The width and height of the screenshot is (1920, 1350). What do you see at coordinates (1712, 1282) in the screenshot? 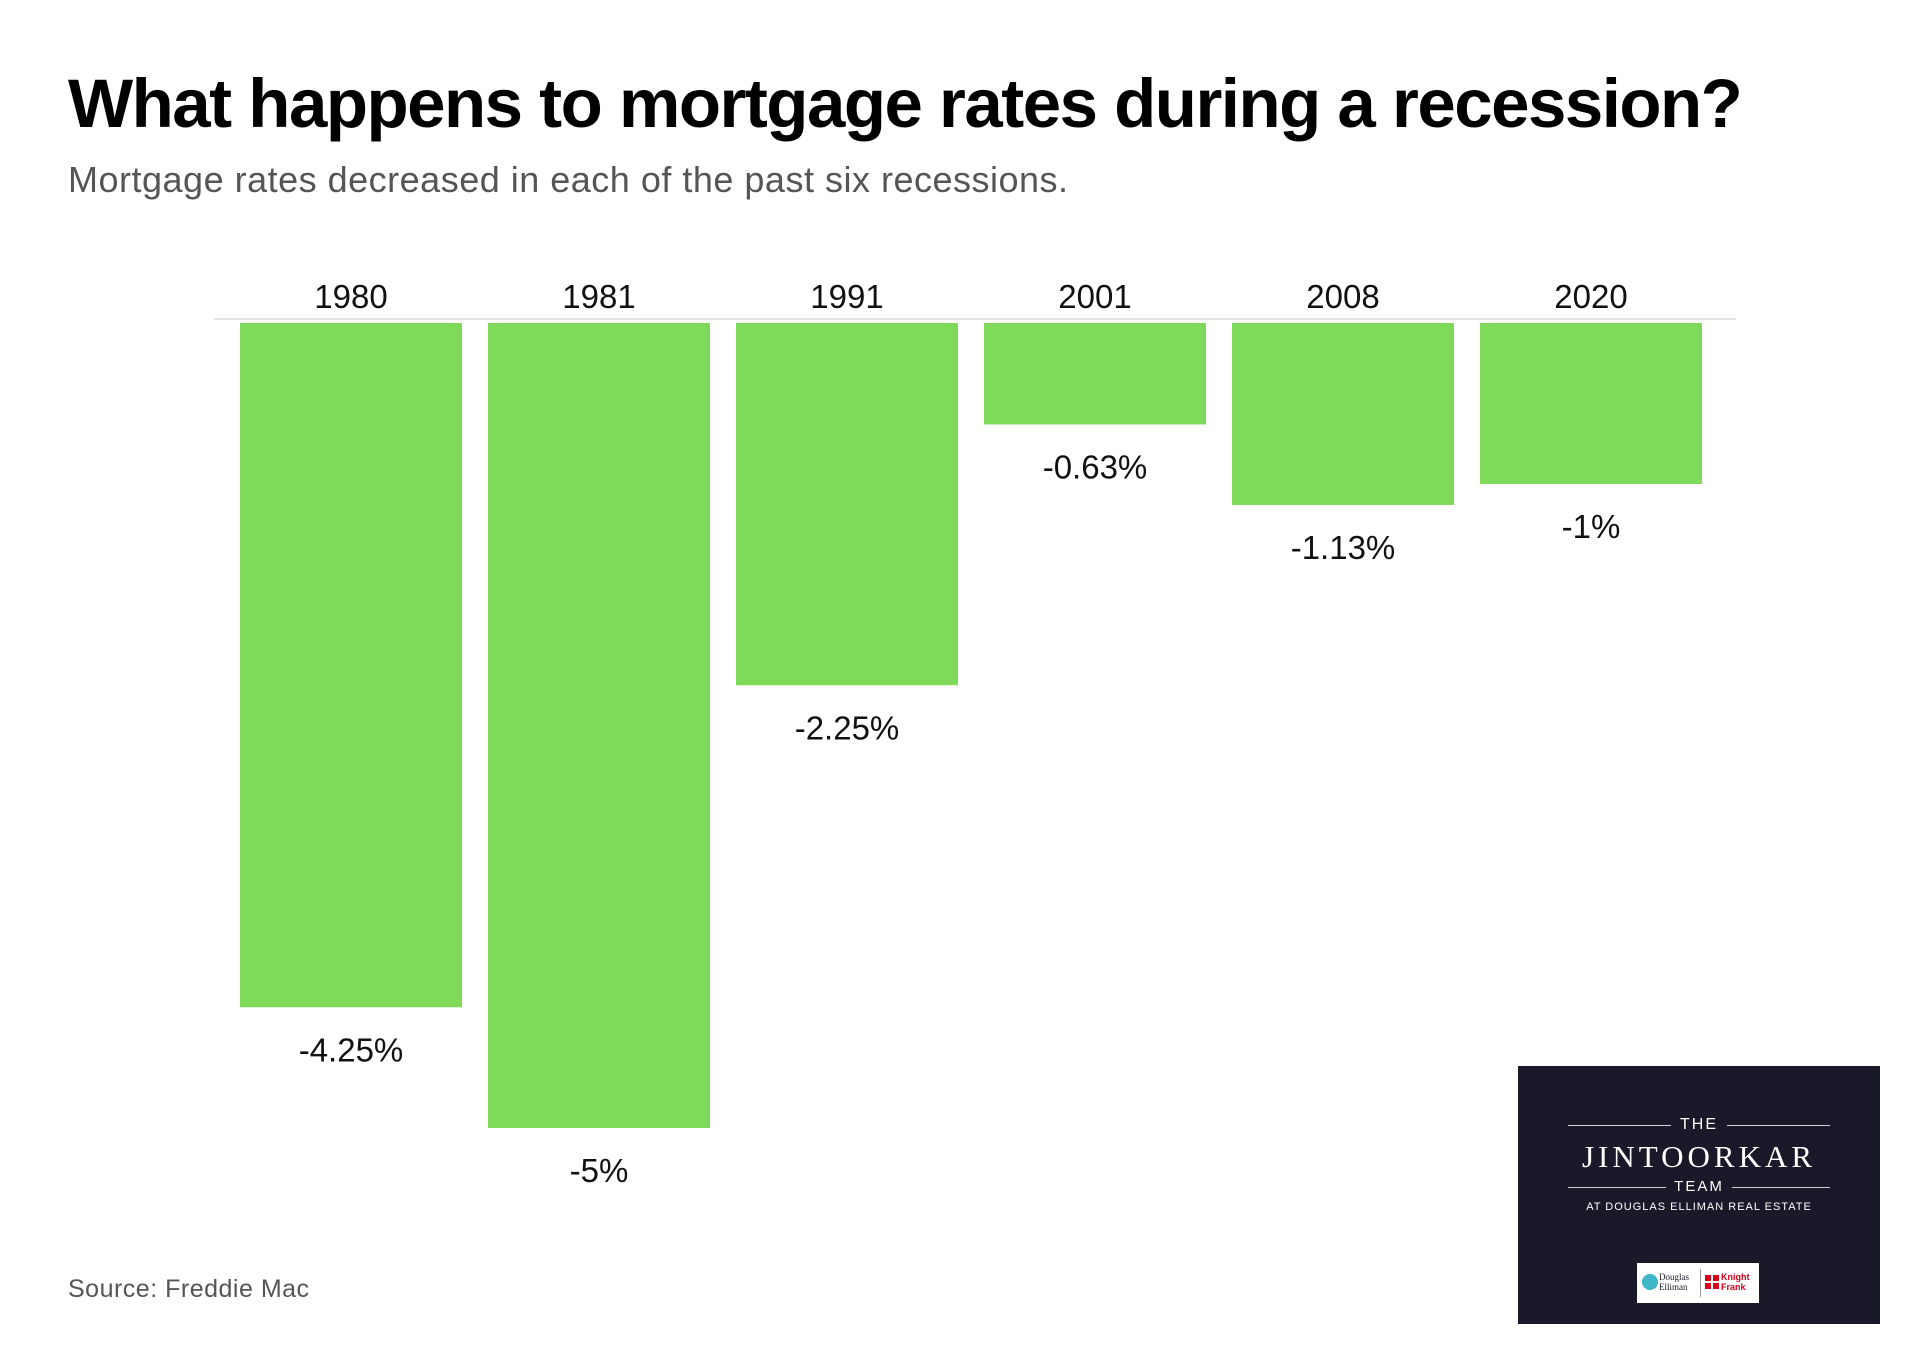
I see `knight-frank-icon` at bounding box center [1712, 1282].